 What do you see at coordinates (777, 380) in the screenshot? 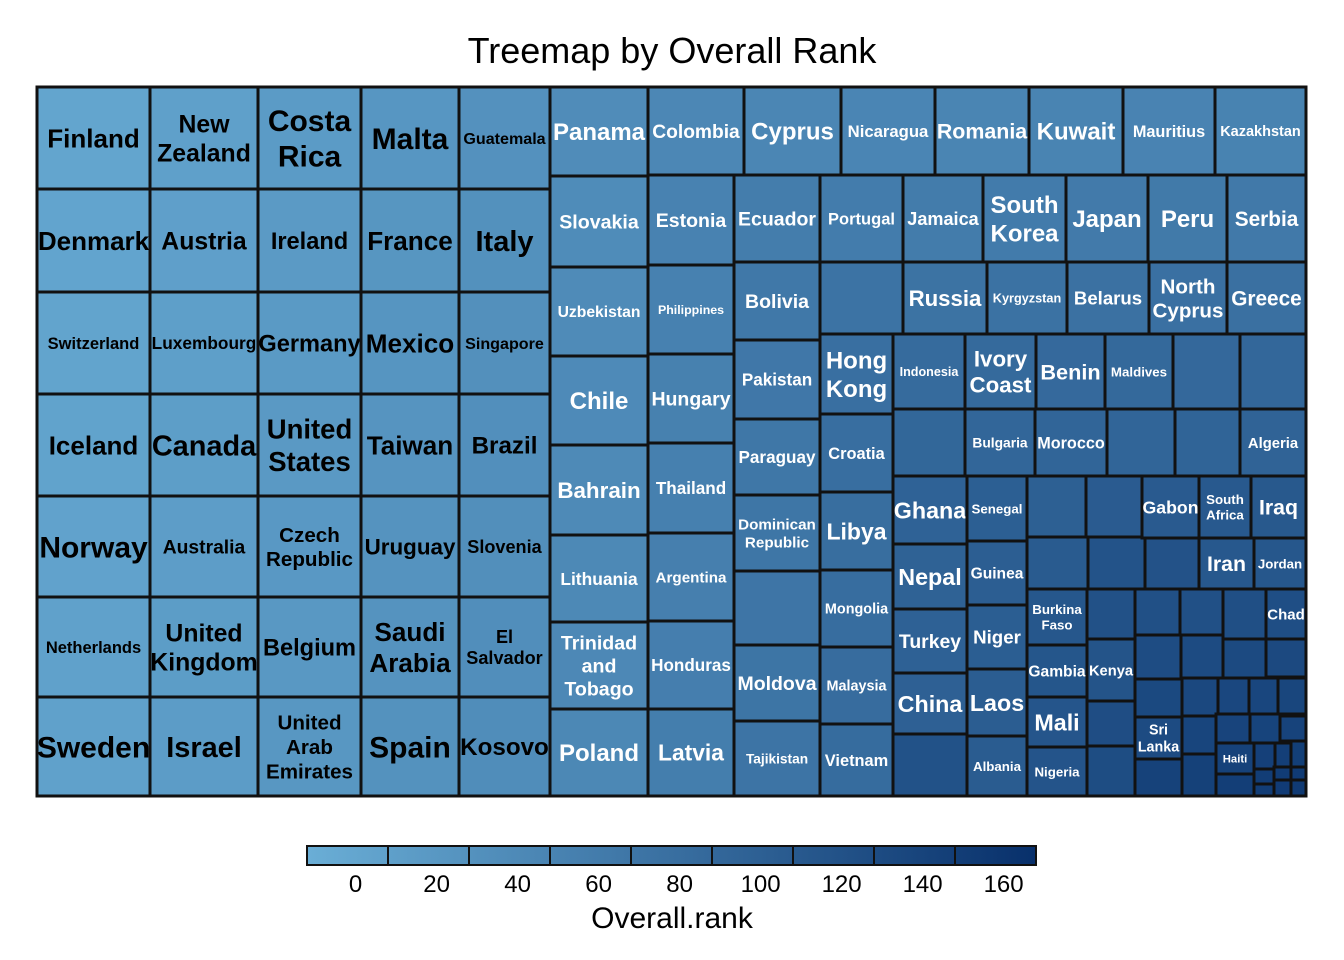
I see `label-pakistan: Pakistan` at bounding box center [777, 380].